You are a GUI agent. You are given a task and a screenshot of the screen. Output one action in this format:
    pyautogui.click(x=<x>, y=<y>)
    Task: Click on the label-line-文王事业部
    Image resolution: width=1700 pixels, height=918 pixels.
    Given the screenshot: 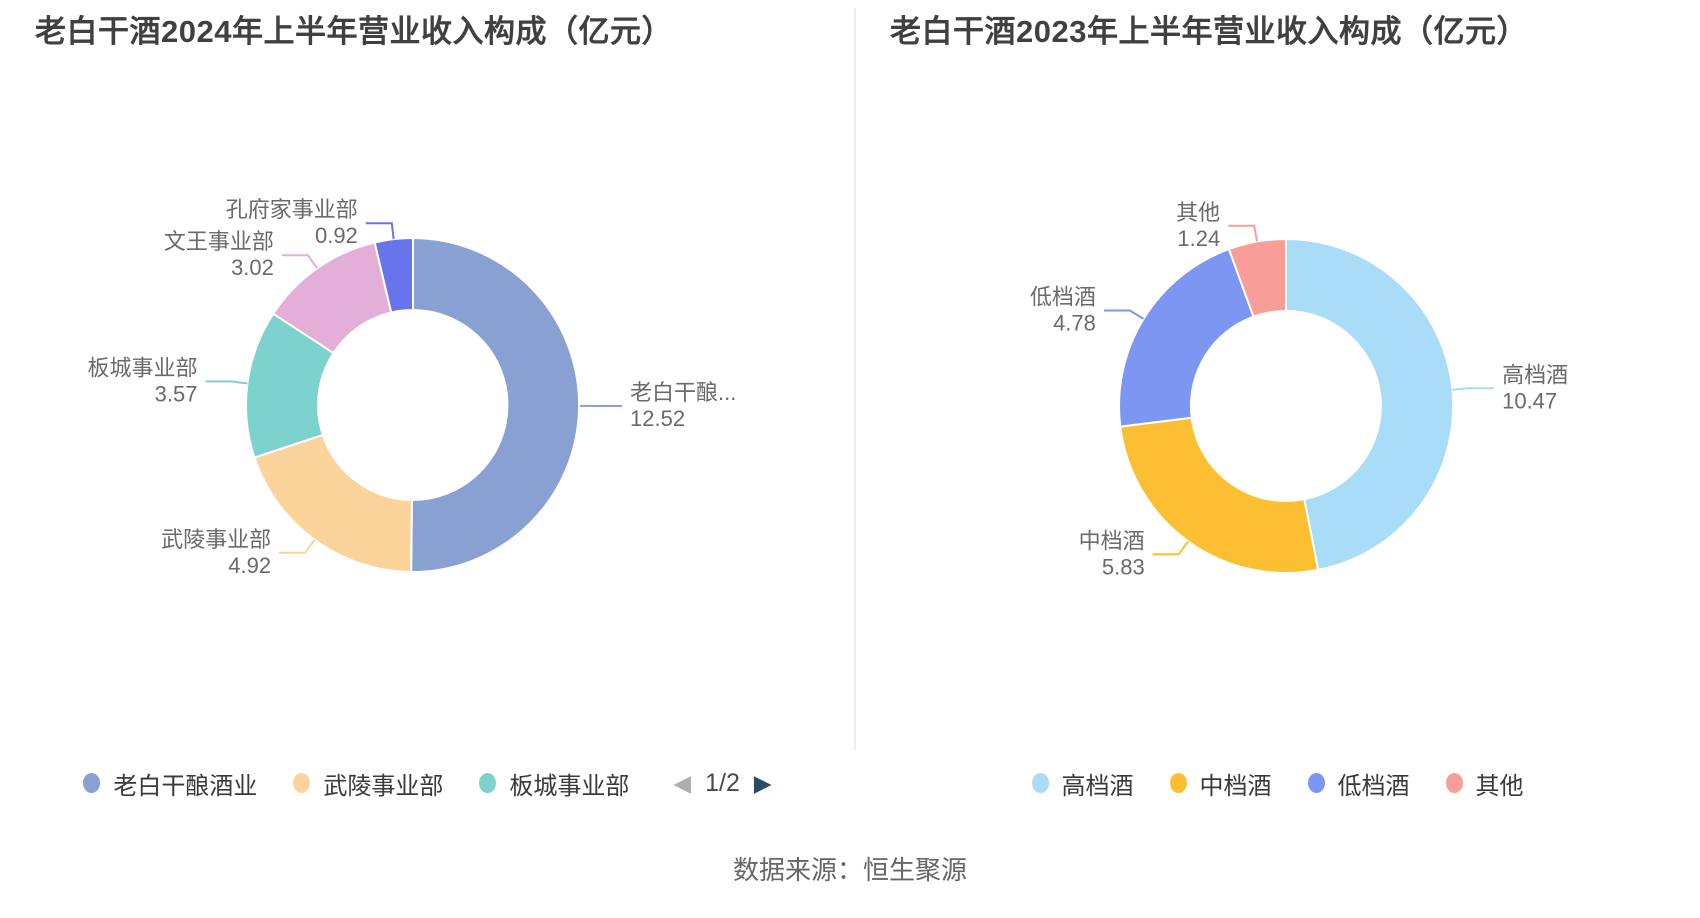 What is the action you would take?
    pyautogui.click(x=299, y=261)
    